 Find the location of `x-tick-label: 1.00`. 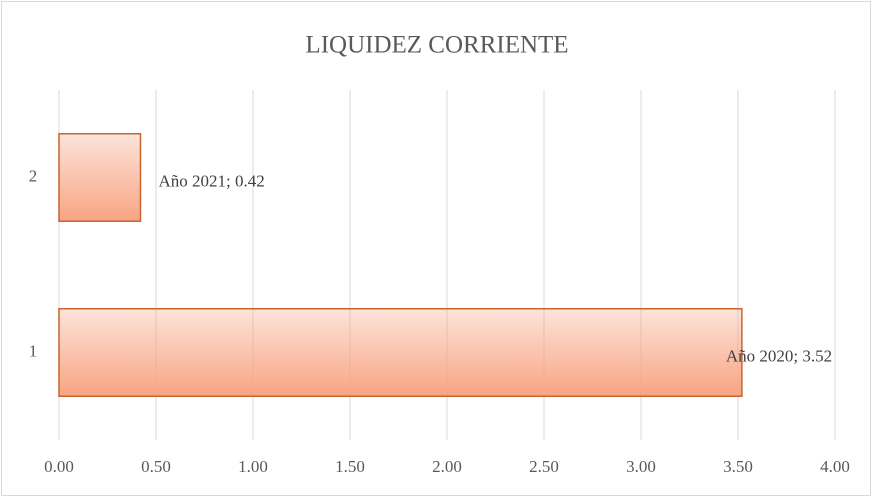

x-tick-label: 1.00 is located at coordinates (253, 466).